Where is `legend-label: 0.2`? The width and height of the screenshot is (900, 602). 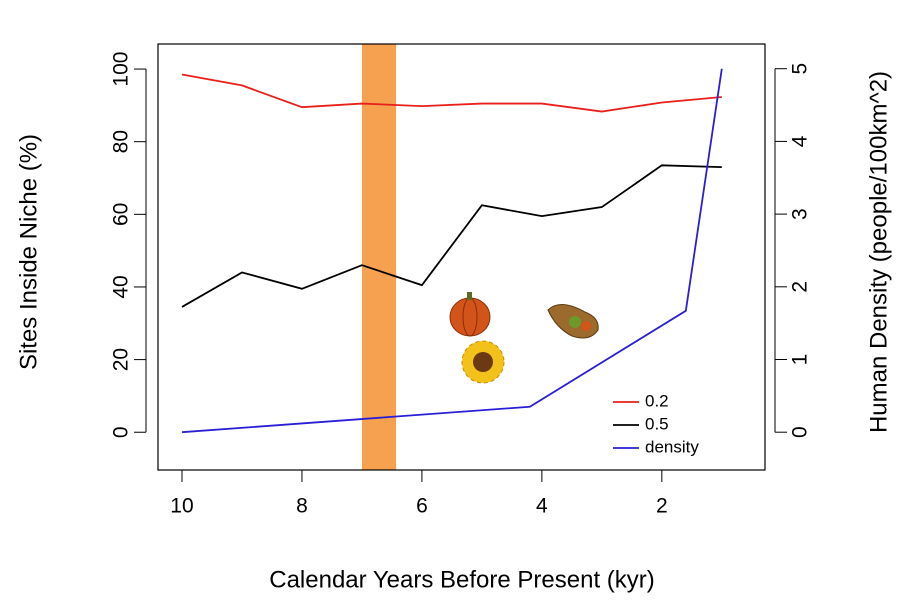
legend-label: 0.2 is located at coordinates (657, 400).